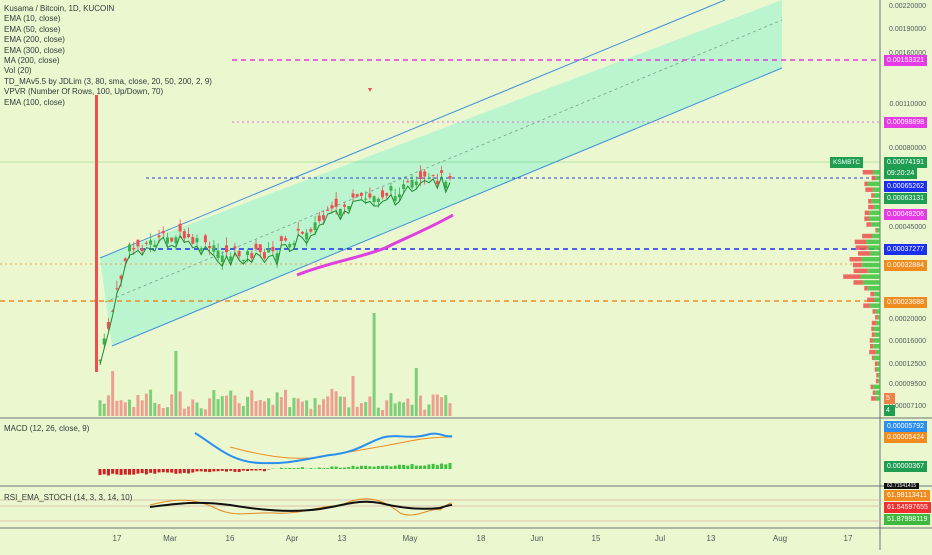 Image resolution: width=932 pixels, height=555 pixels. Describe the element at coordinates (108, 9) in the screenshot. I see `symbol-title: Kusama / Bitcoin, 1D, KUCOIN` at that location.